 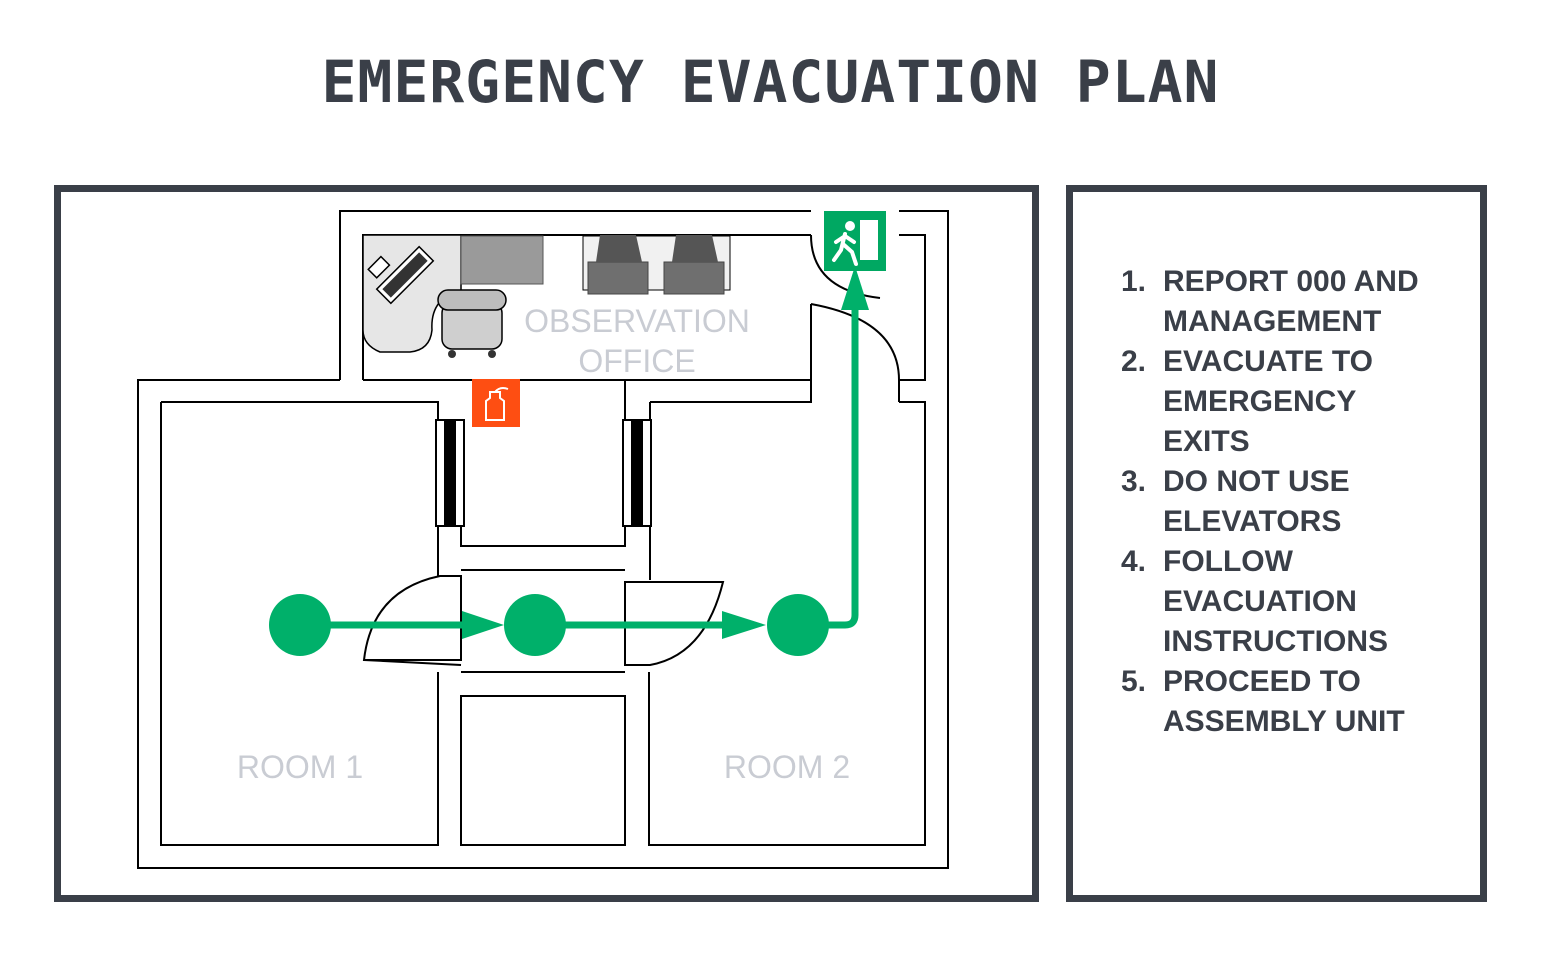 I want to click on page-title: EMERGENCY EVACUATION PLAN, so click(x=770, y=82).